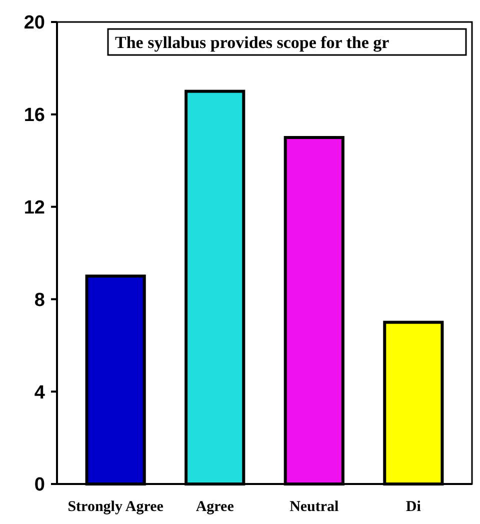  What do you see at coordinates (116, 507) in the screenshot?
I see `x-tick-label: Strongly Agree` at bounding box center [116, 507].